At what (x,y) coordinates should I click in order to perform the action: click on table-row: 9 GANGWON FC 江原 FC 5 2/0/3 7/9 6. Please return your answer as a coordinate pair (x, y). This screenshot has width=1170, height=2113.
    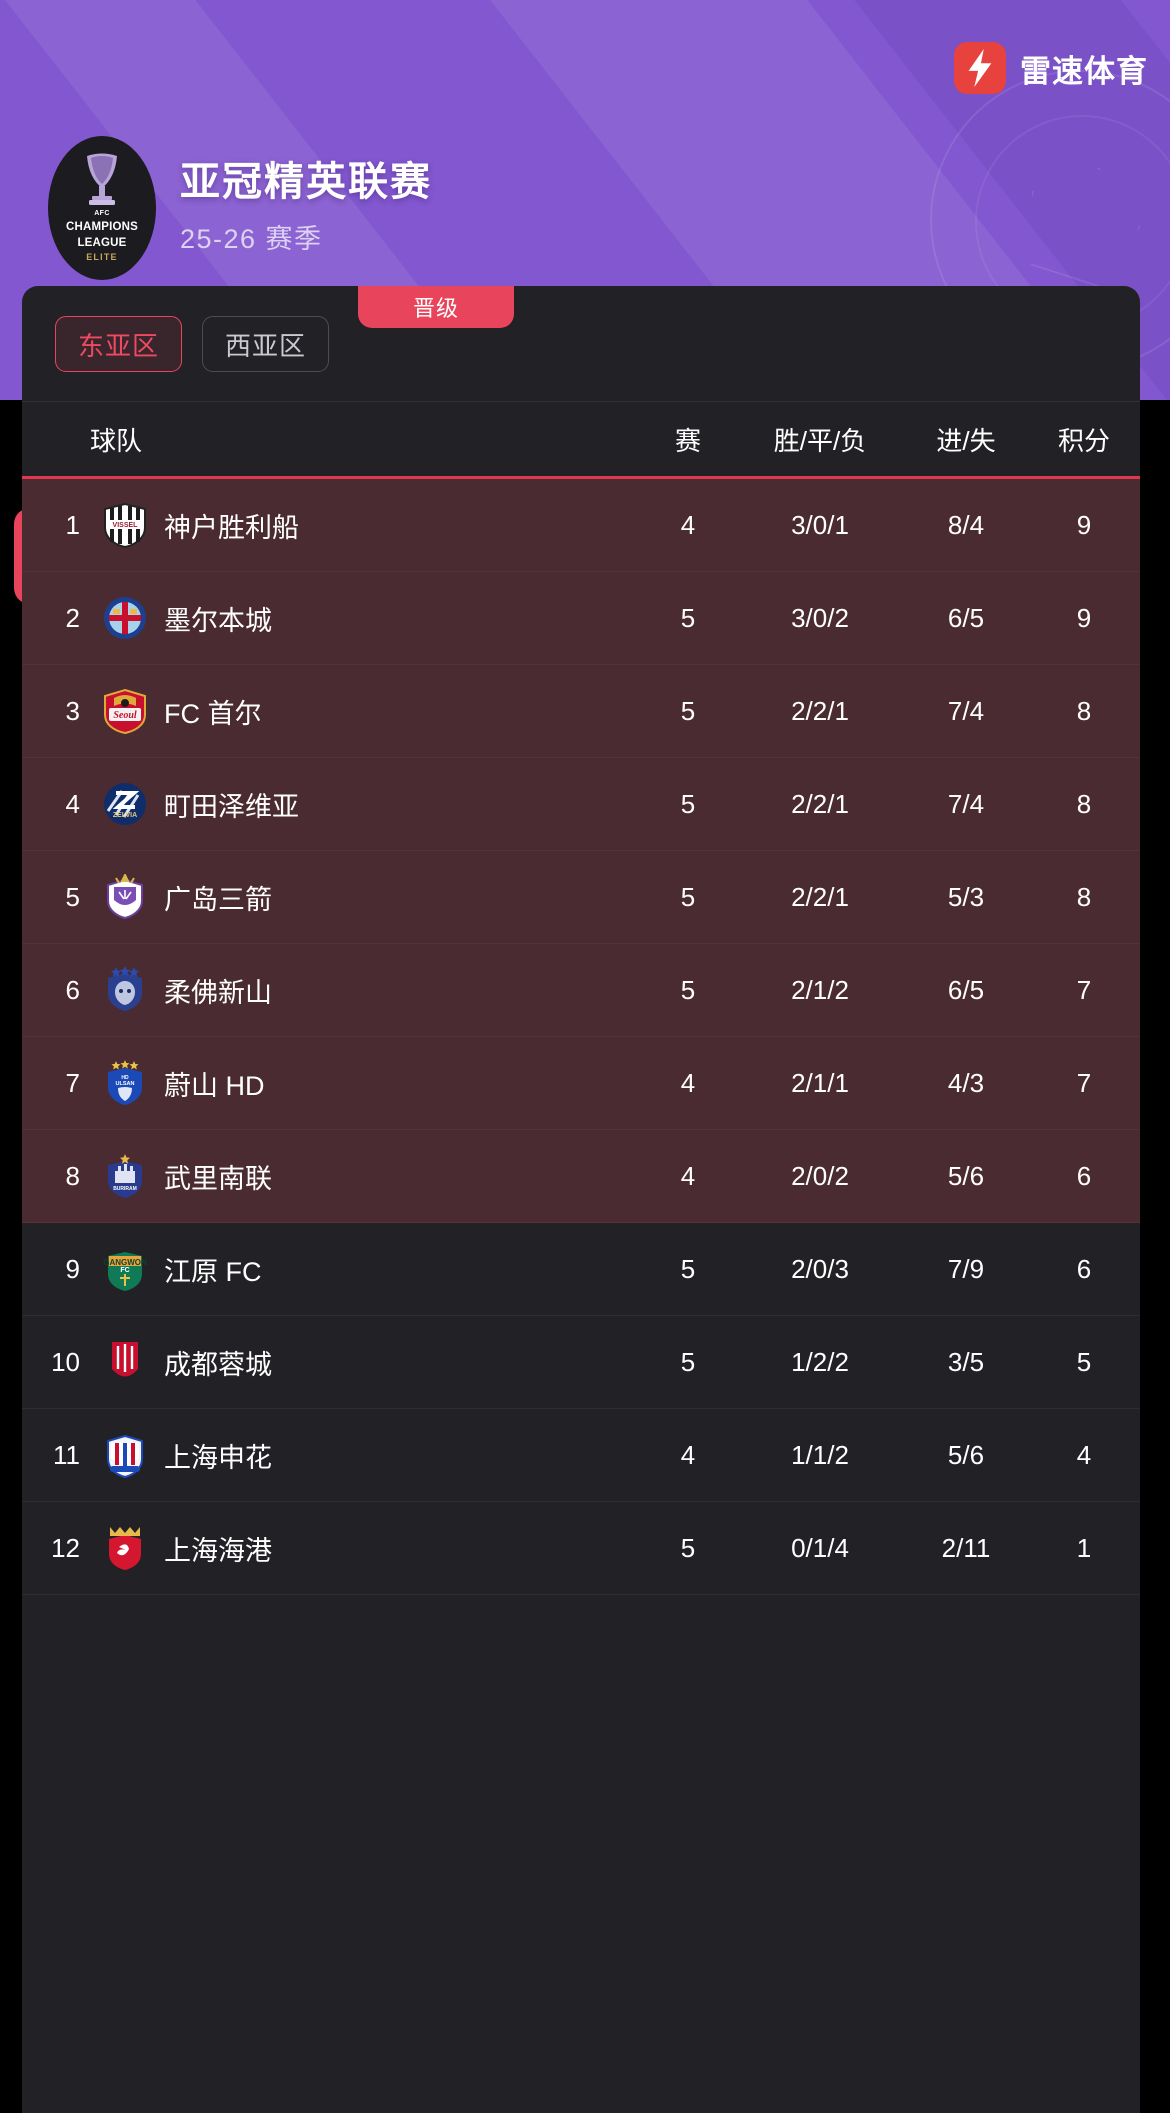
    Looking at the image, I should click on (581, 1269).